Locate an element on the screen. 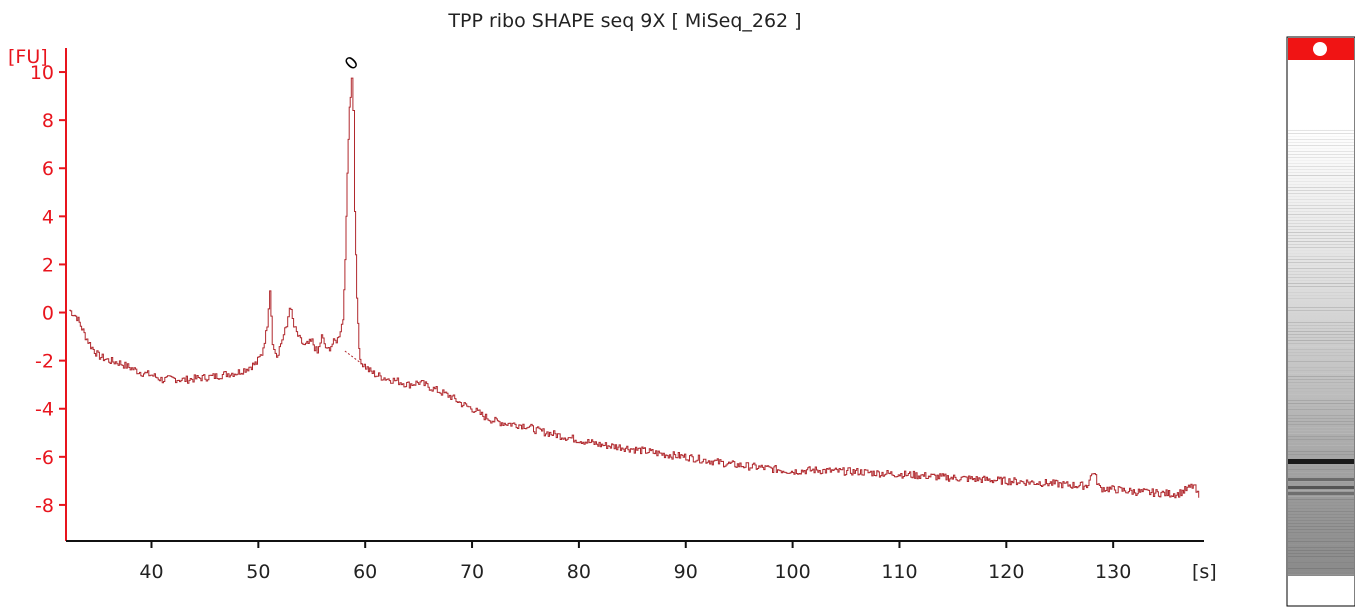  x-tick-label: 90 is located at coordinates (686, 572).